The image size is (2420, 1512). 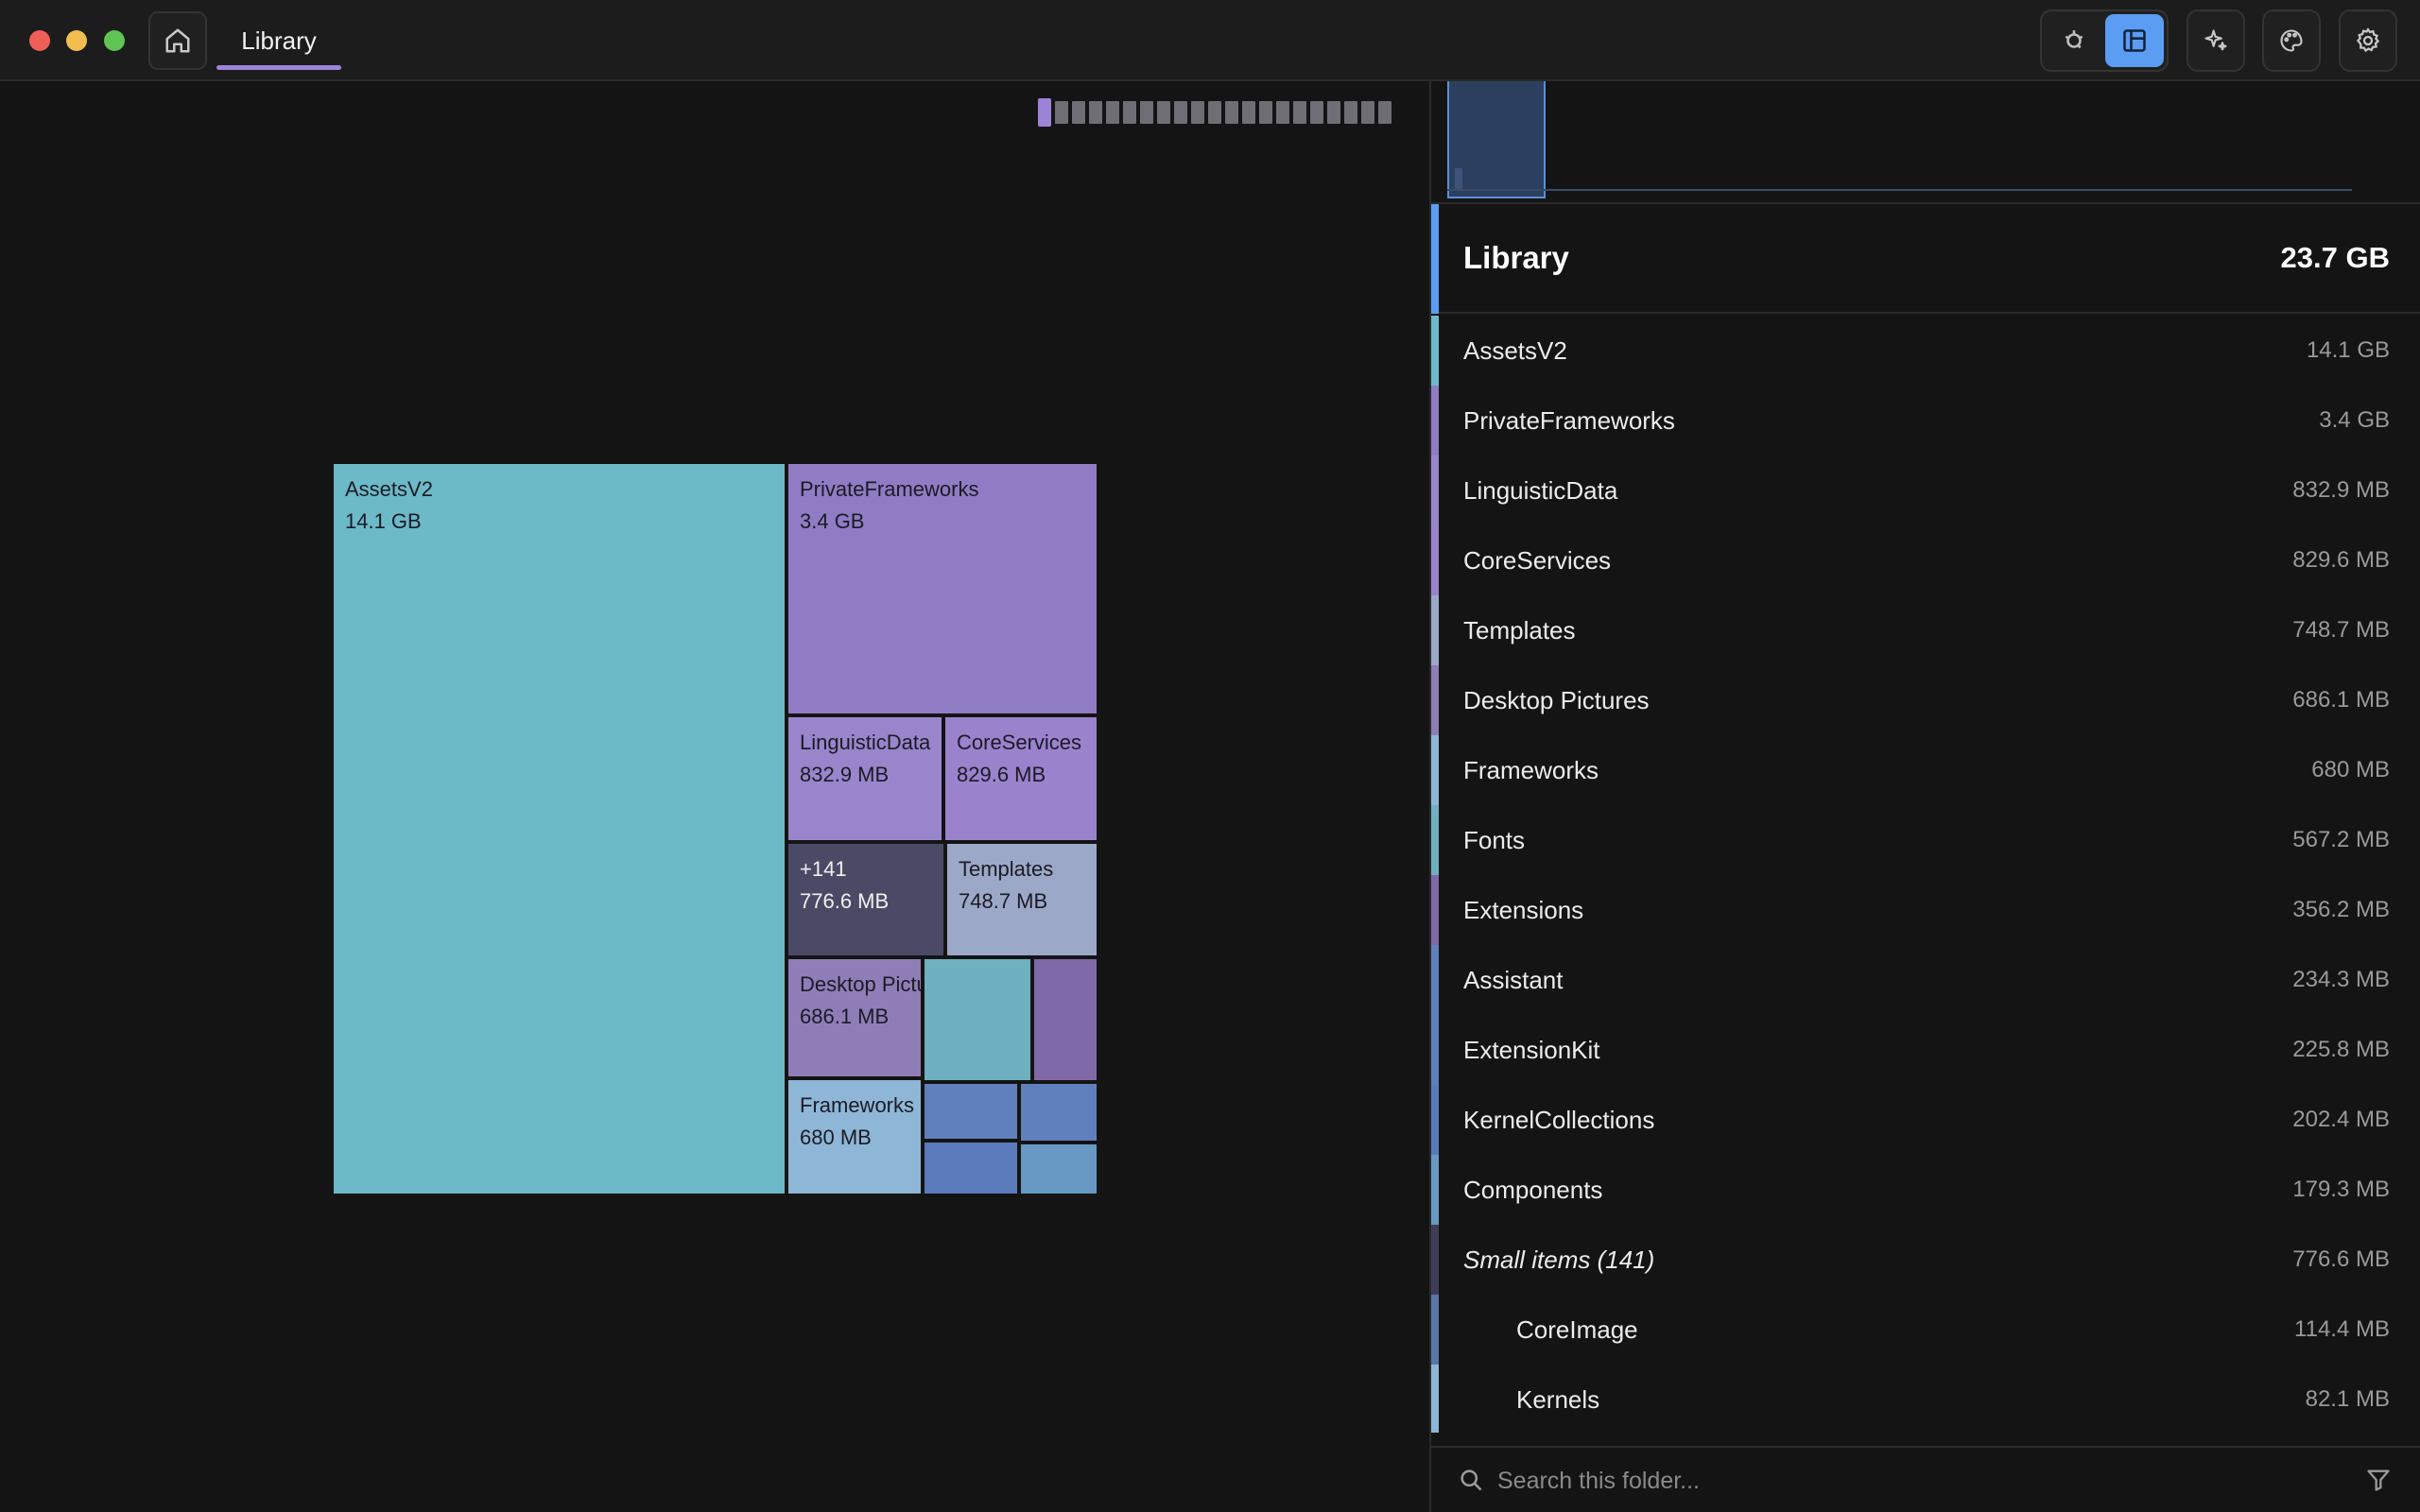 I want to click on list-item: CoreServices 829.6 MB, so click(x=1925, y=560).